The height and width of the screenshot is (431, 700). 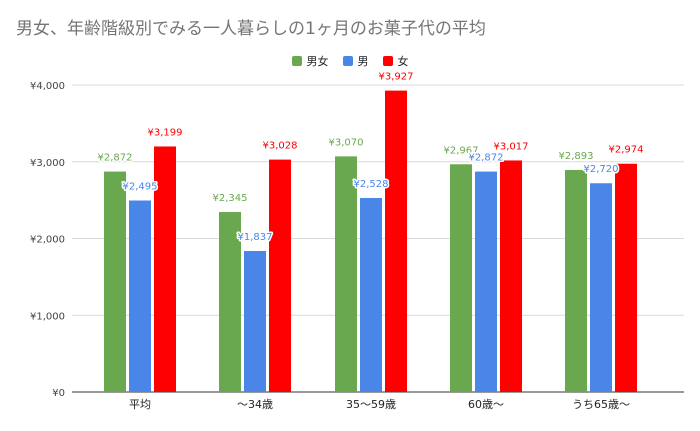 What do you see at coordinates (626, 150) in the screenshot?
I see `data-label: ¥2,974` at bounding box center [626, 150].